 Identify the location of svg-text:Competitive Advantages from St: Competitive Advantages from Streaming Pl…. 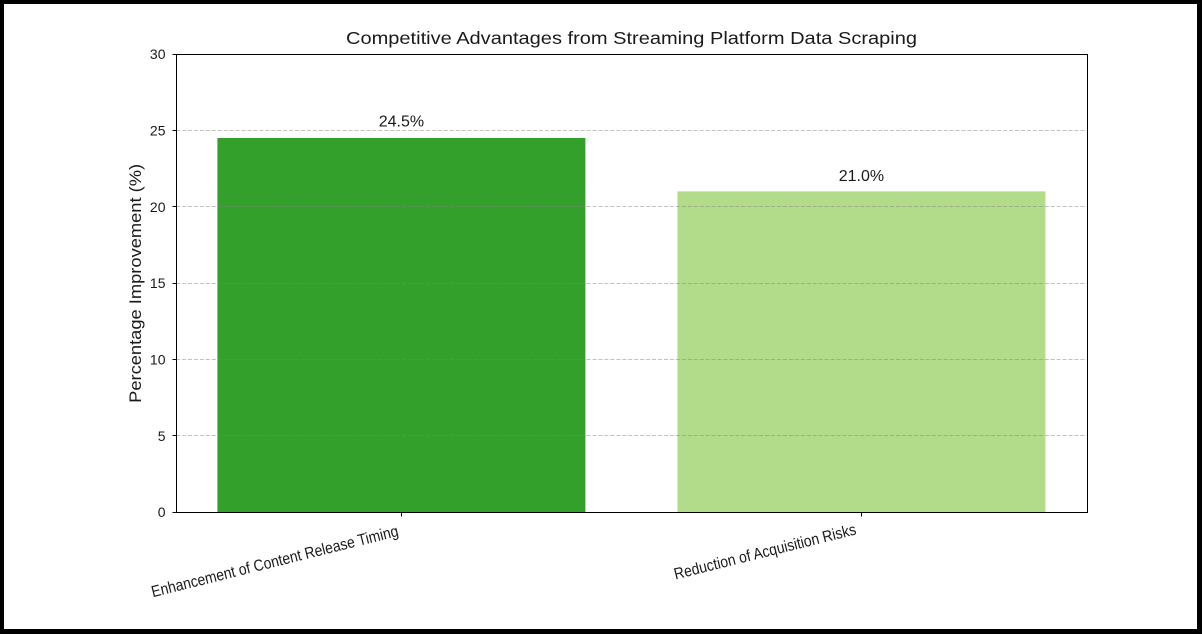
(631, 38).